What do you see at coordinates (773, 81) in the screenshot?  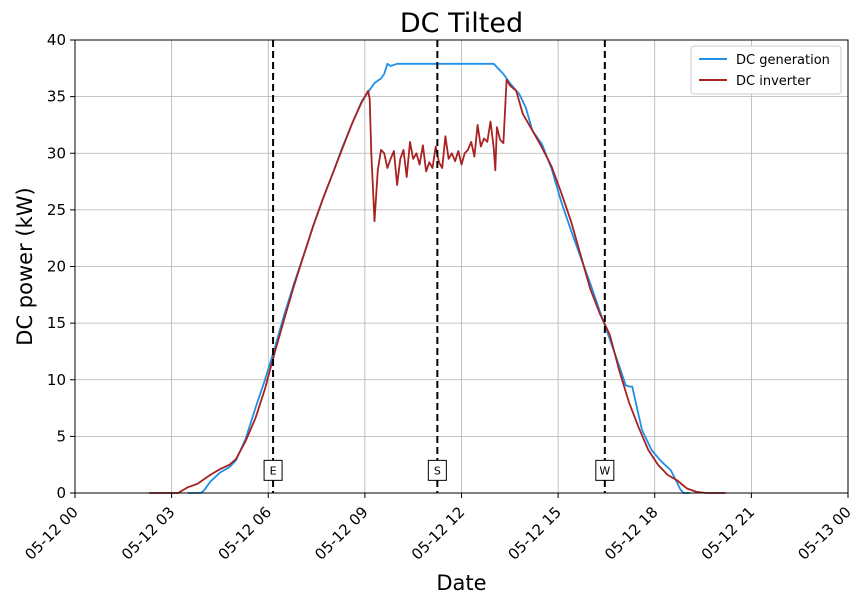 I see `legend-label: DC inverter` at bounding box center [773, 81].